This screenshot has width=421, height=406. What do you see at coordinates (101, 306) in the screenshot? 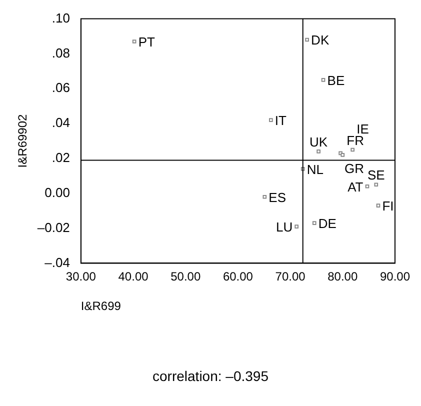
I see `x-axis-title: I&R699` at bounding box center [101, 306].